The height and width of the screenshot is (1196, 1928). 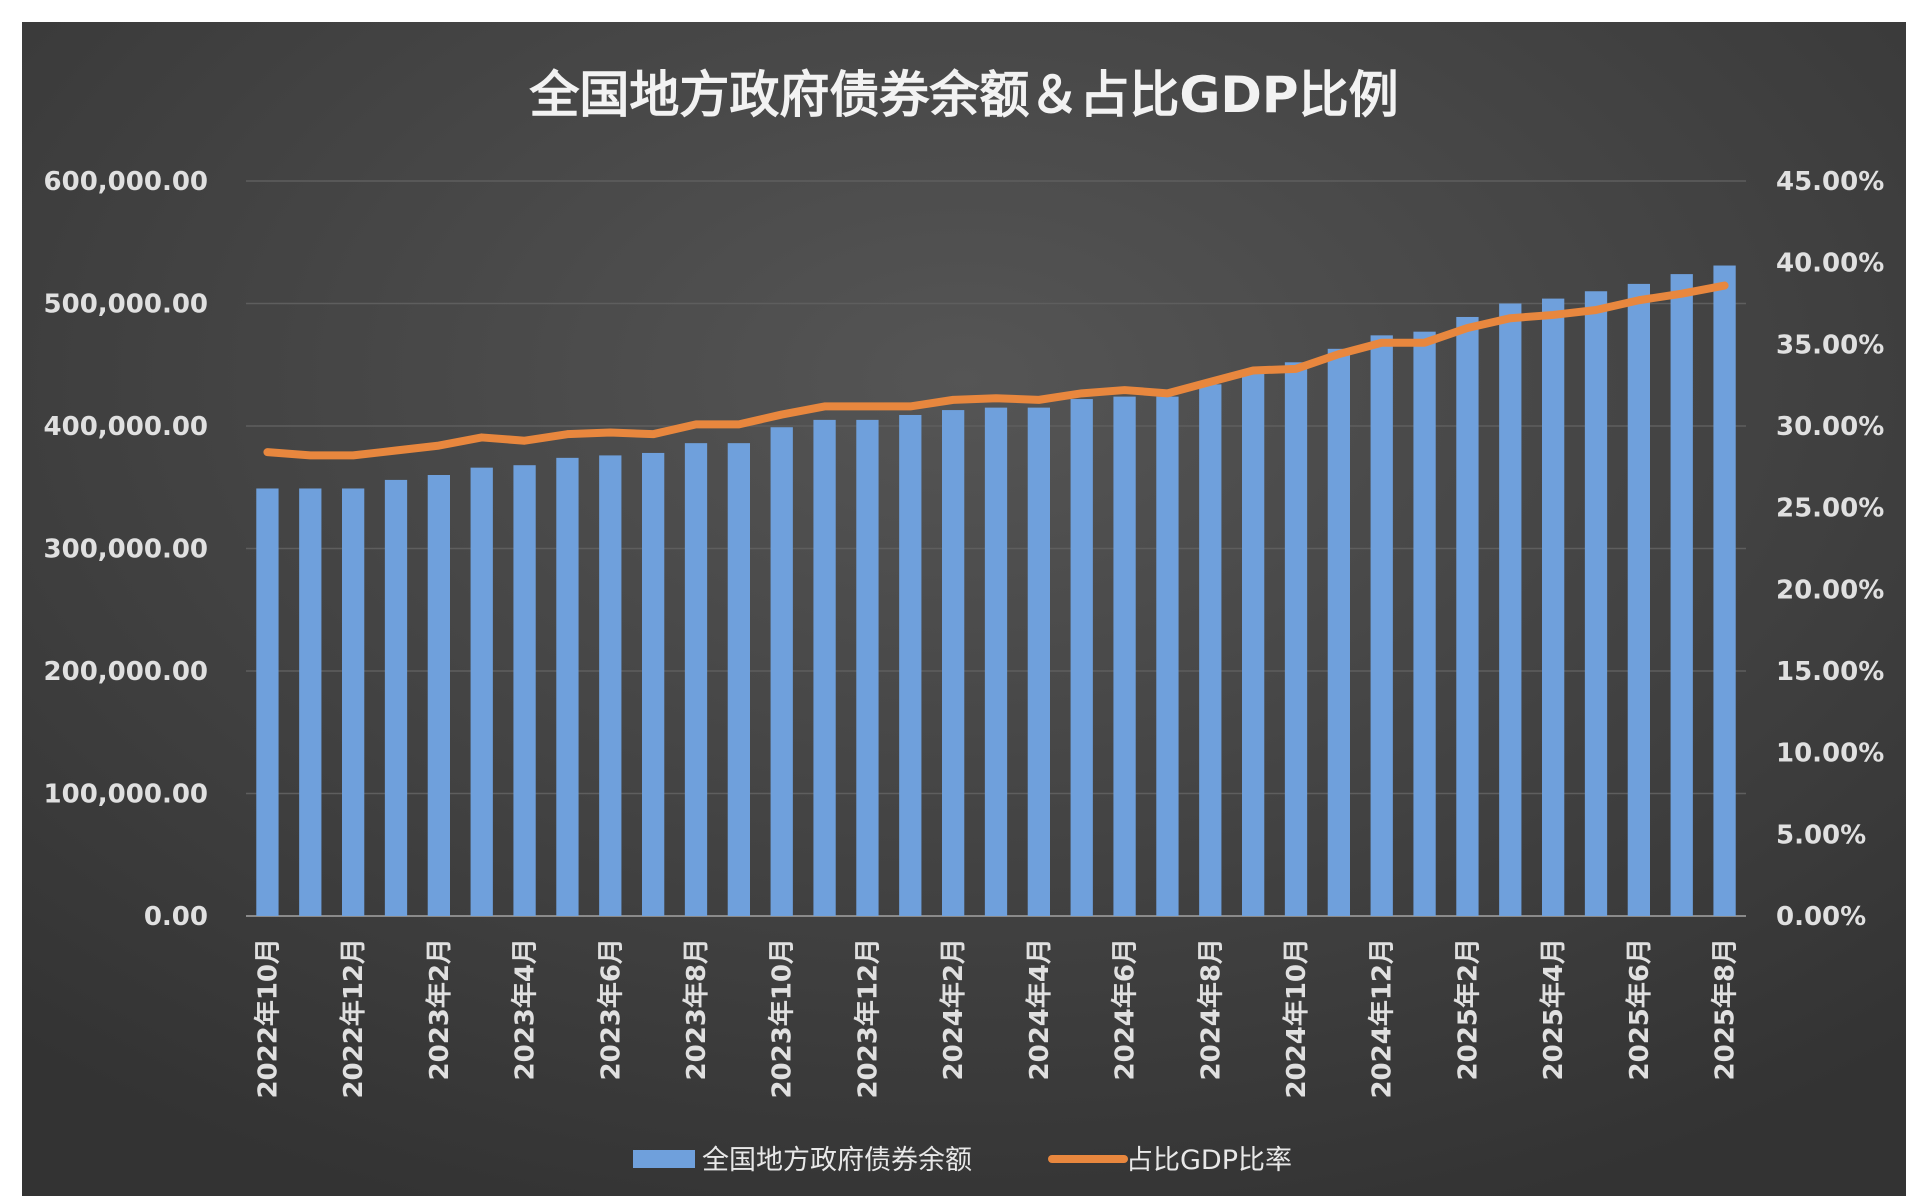 What do you see at coordinates (782, 1018) in the screenshot?
I see `x-tick-label: 2023年10月` at bounding box center [782, 1018].